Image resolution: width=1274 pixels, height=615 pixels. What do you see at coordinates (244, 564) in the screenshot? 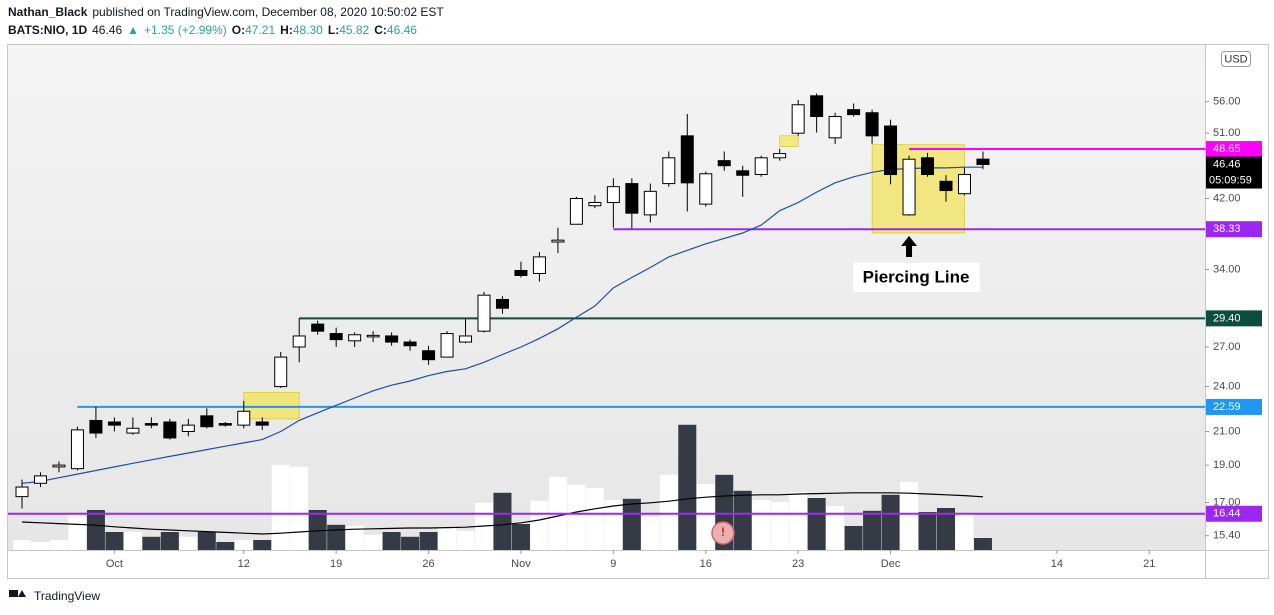
I see `x-tick-label: 12` at bounding box center [244, 564].